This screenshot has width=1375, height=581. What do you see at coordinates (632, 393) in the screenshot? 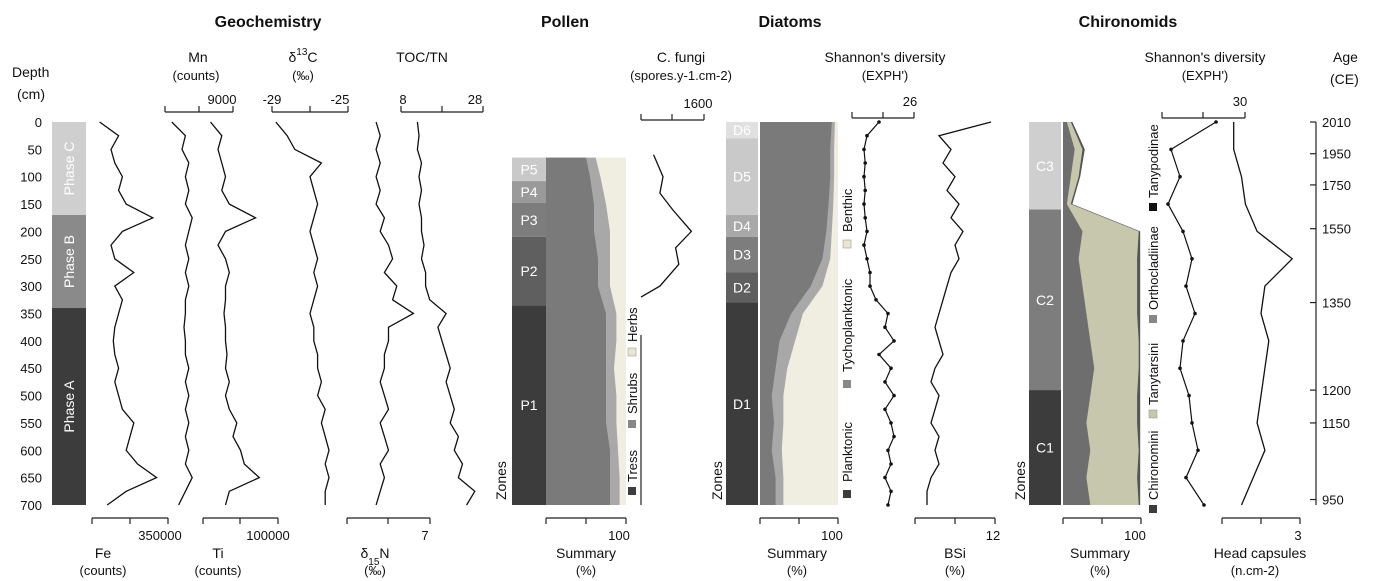
I see `legend-shrubs: Shrubs` at bounding box center [632, 393].